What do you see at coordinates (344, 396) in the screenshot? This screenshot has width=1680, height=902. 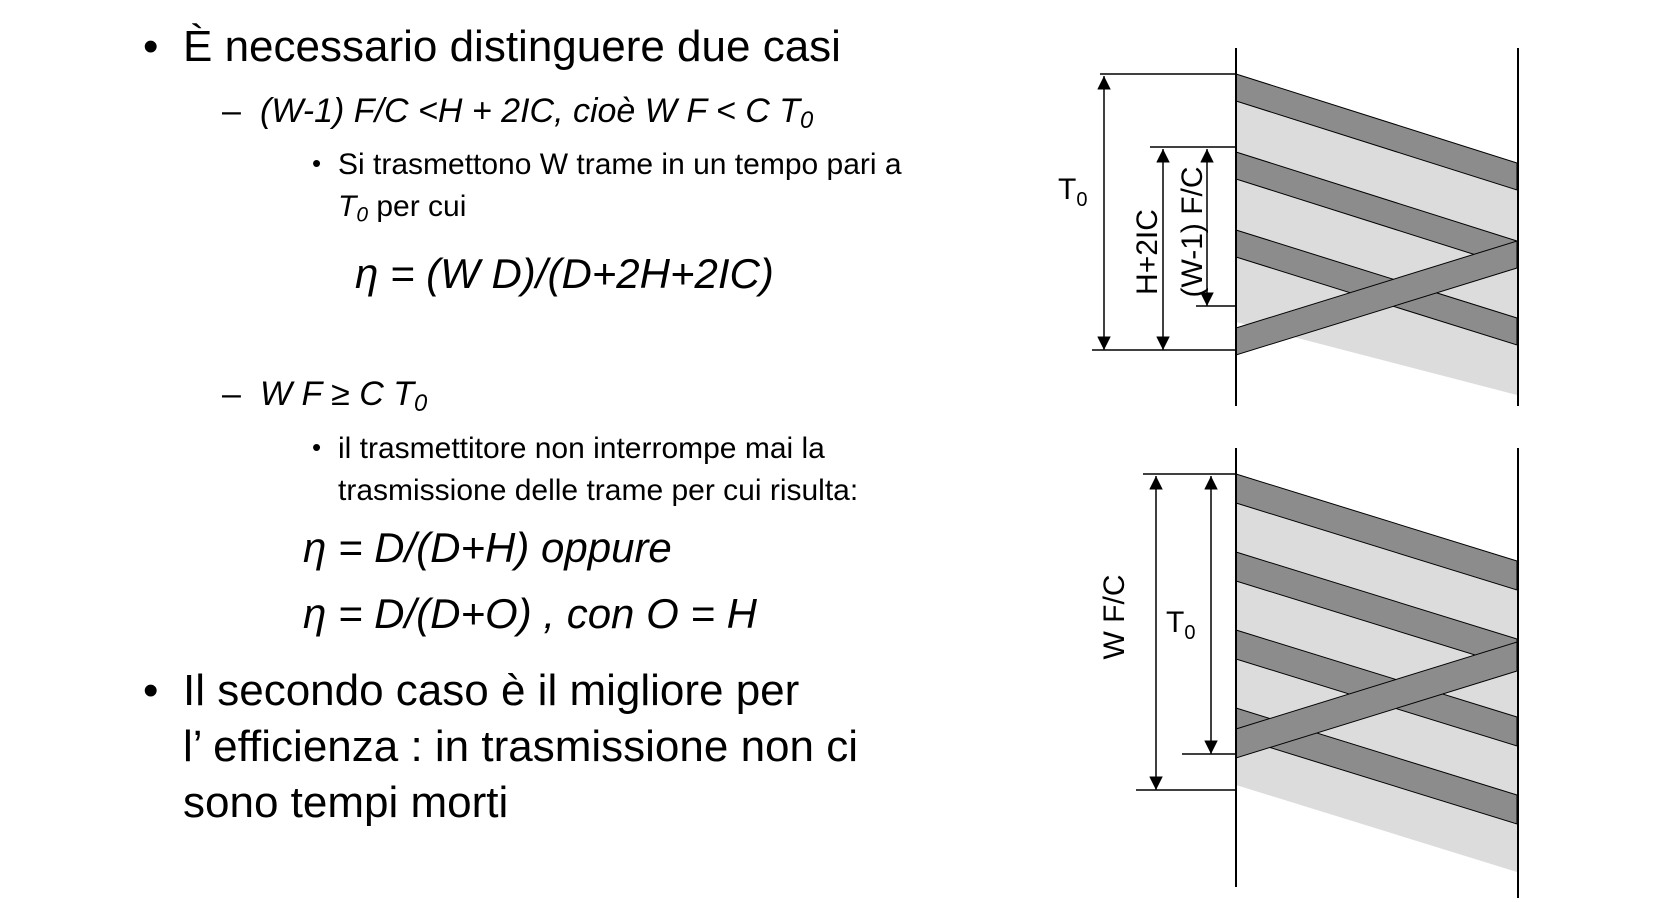 I see `case-2-condition: W F ≥ C T0` at bounding box center [344, 396].